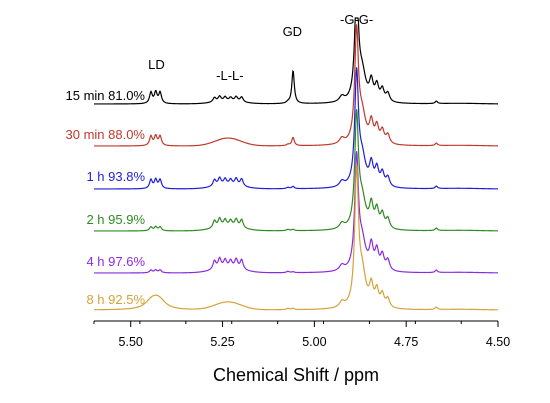  I want to click on x-tick-label: 4.50, so click(498, 342).